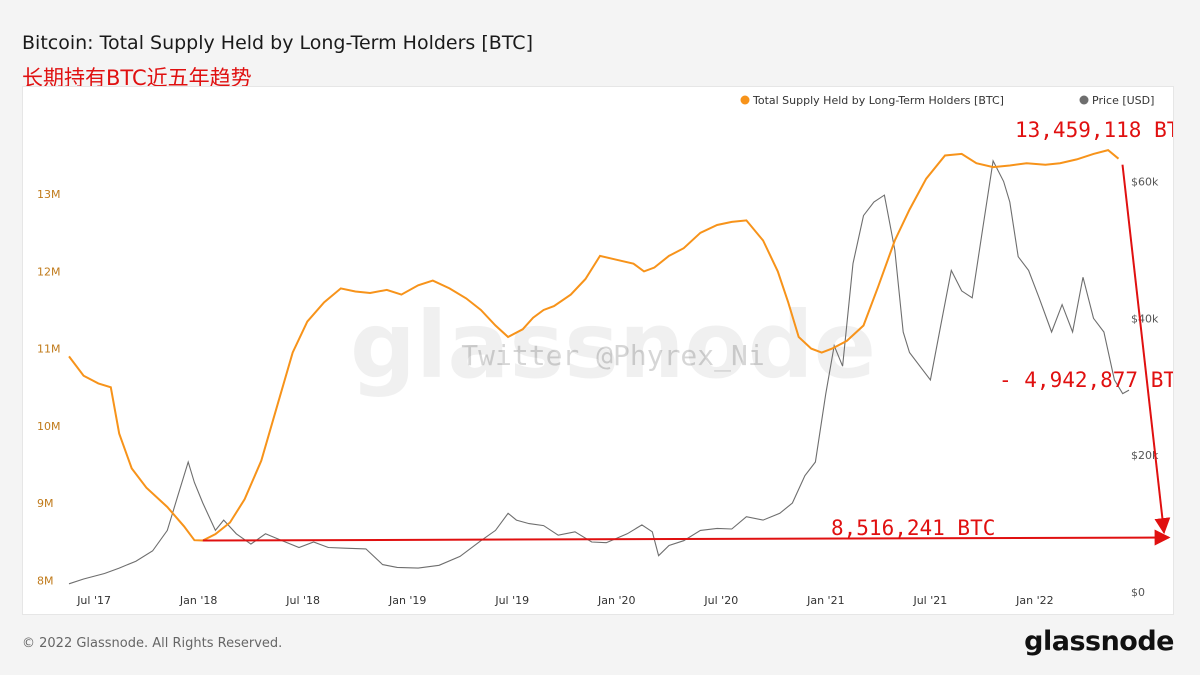 The image size is (1200, 675). What do you see at coordinates (1145, 318) in the screenshot?
I see `right-tick-label: $40k` at bounding box center [1145, 318].